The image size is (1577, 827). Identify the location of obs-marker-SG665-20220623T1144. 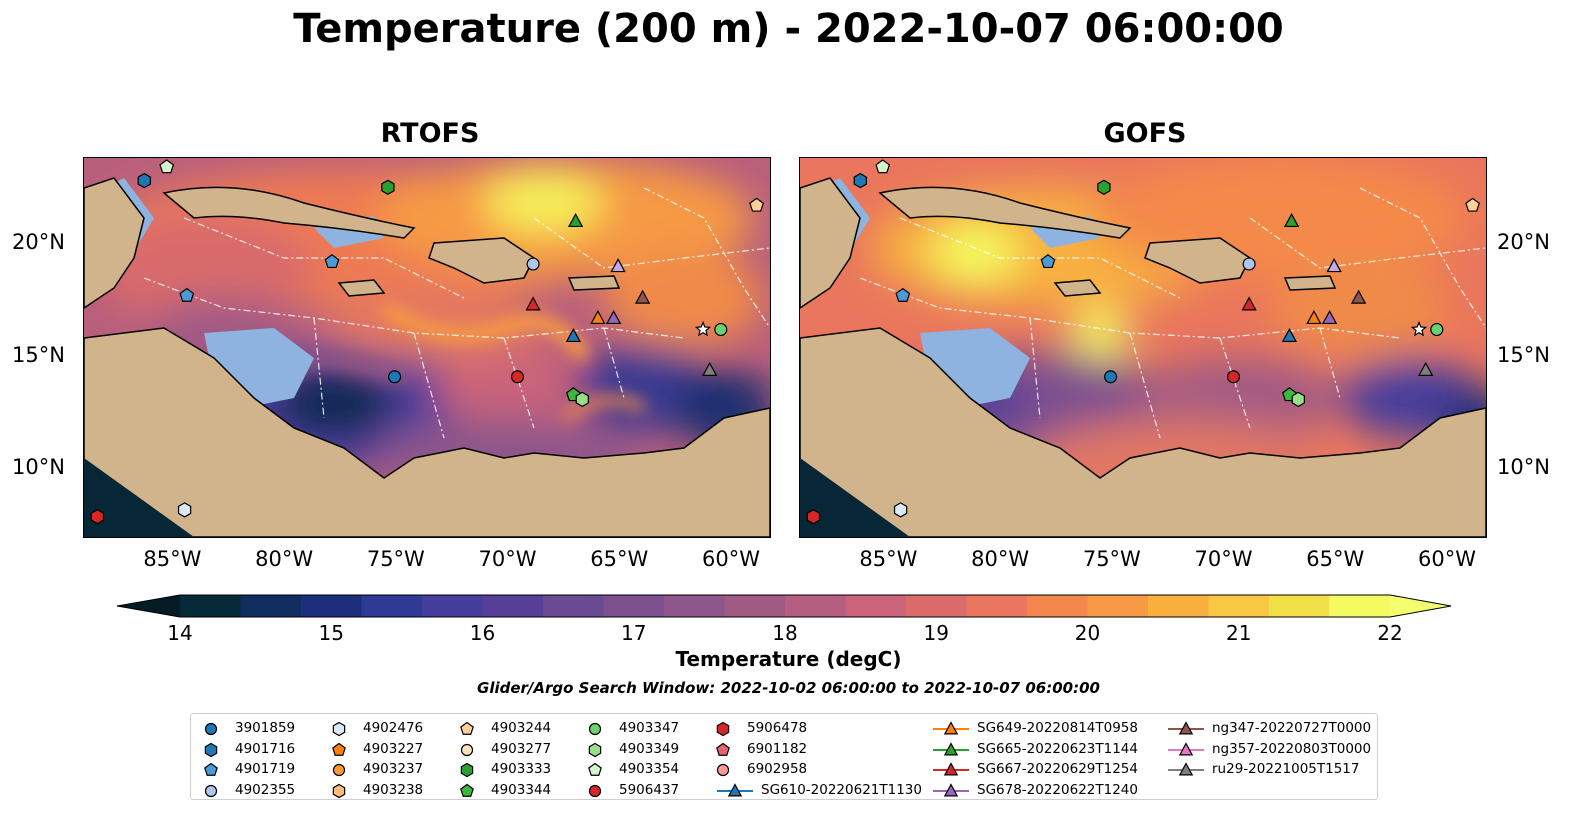
(575, 220).